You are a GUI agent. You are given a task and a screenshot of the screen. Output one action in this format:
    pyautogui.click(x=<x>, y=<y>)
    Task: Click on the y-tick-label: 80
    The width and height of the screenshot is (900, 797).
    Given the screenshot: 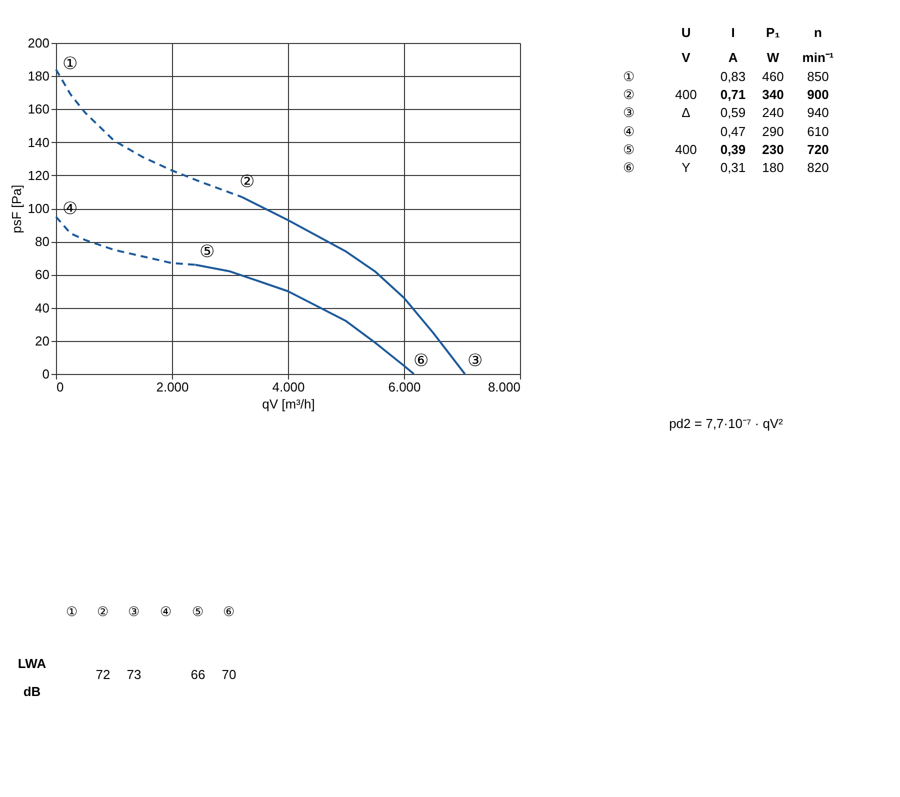 What is the action you would take?
    pyautogui.click(x=42, y=242)
    